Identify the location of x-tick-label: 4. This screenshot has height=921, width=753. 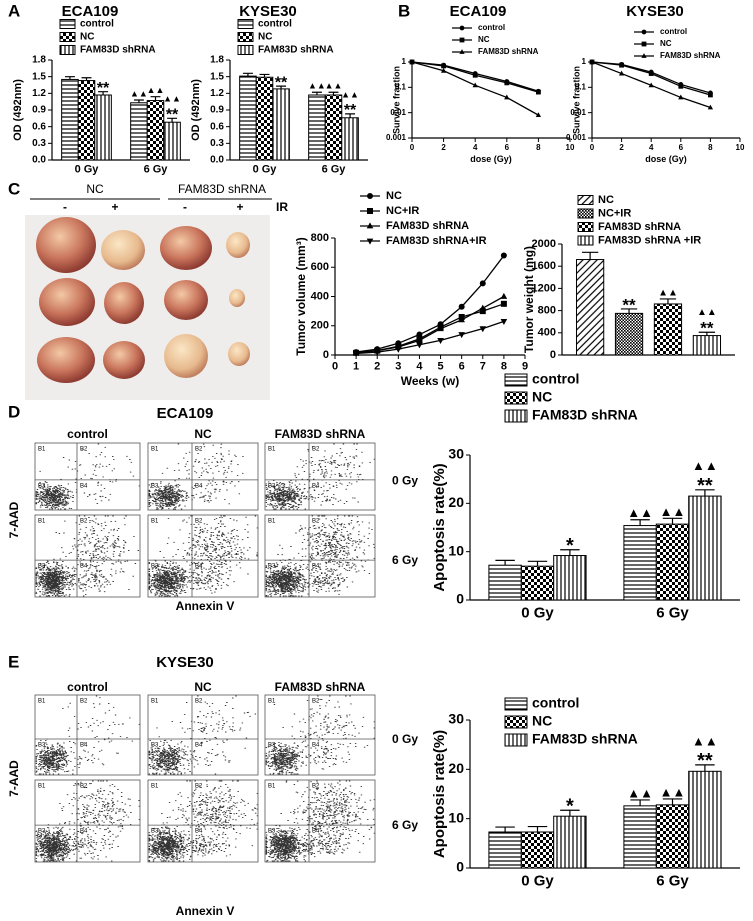
(475, 147).